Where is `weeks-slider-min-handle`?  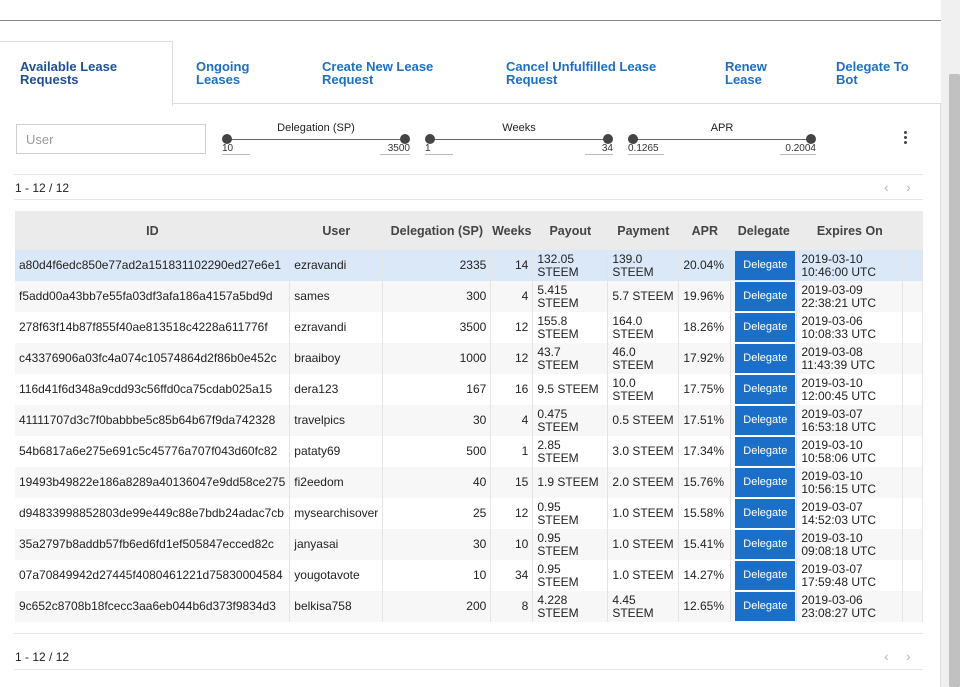
weeks-slider-min-handle is located at coordinates (430, 139).